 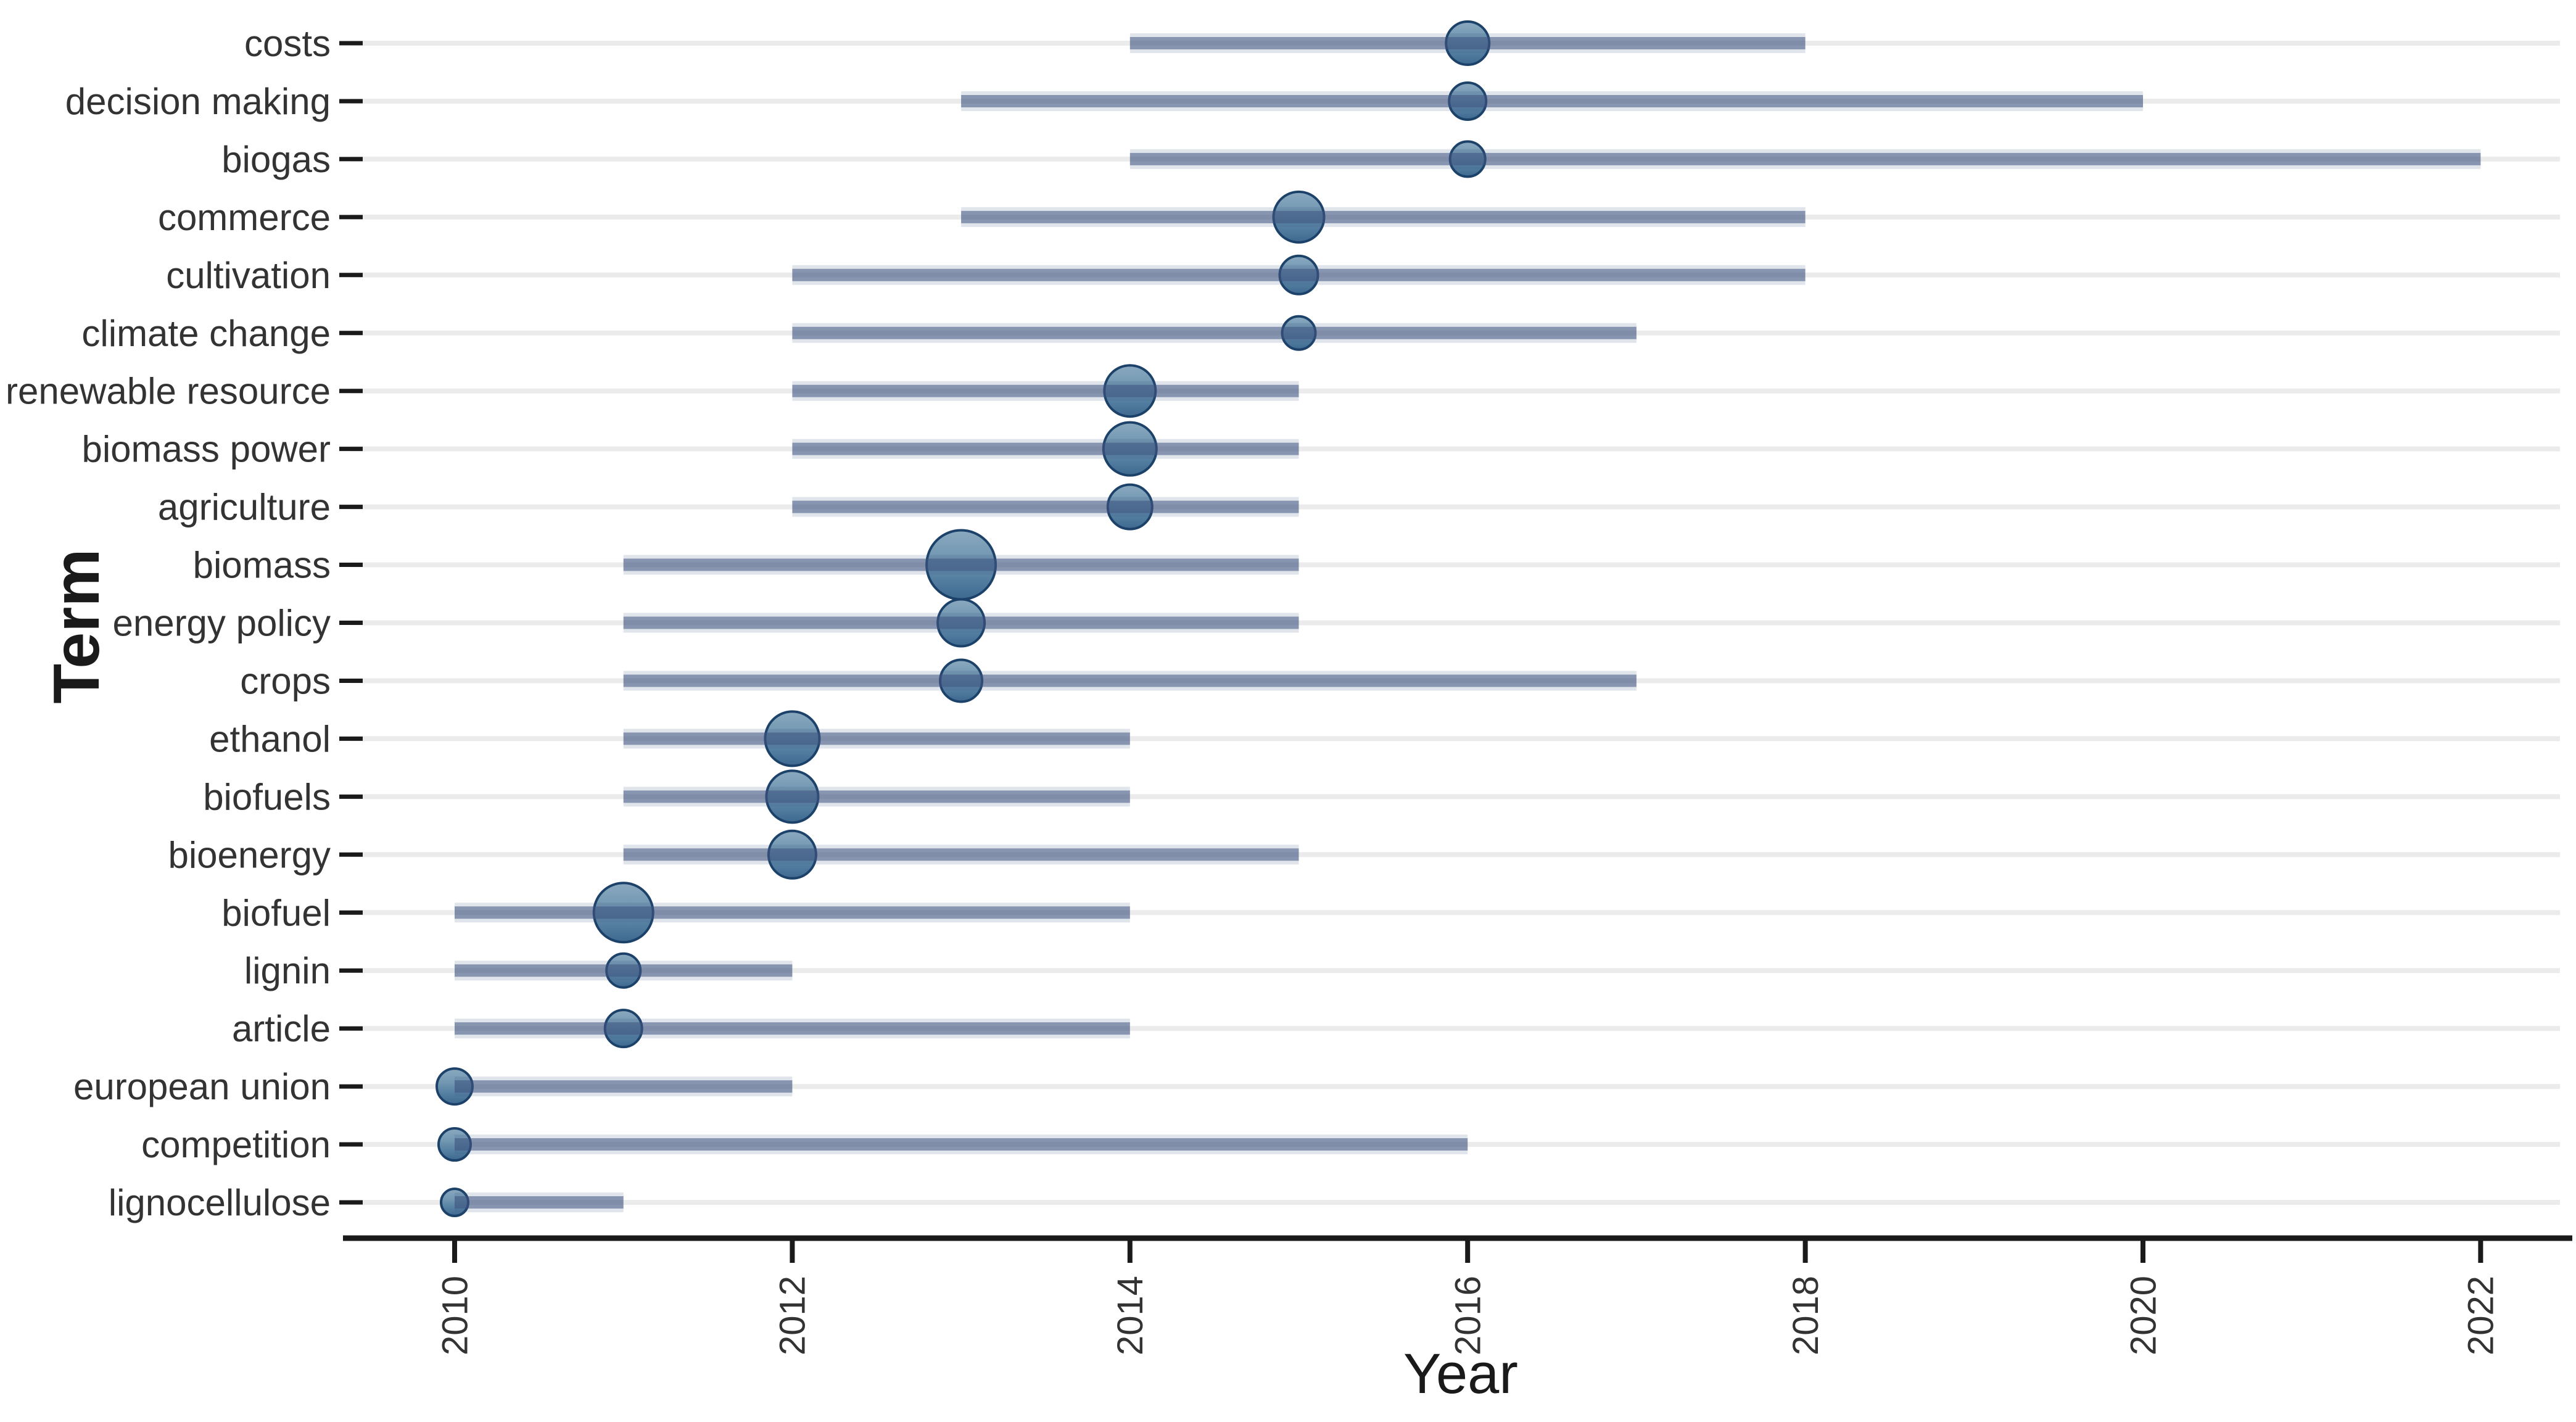 I want to click on term-label: commerce, so click(x=244, y=218).